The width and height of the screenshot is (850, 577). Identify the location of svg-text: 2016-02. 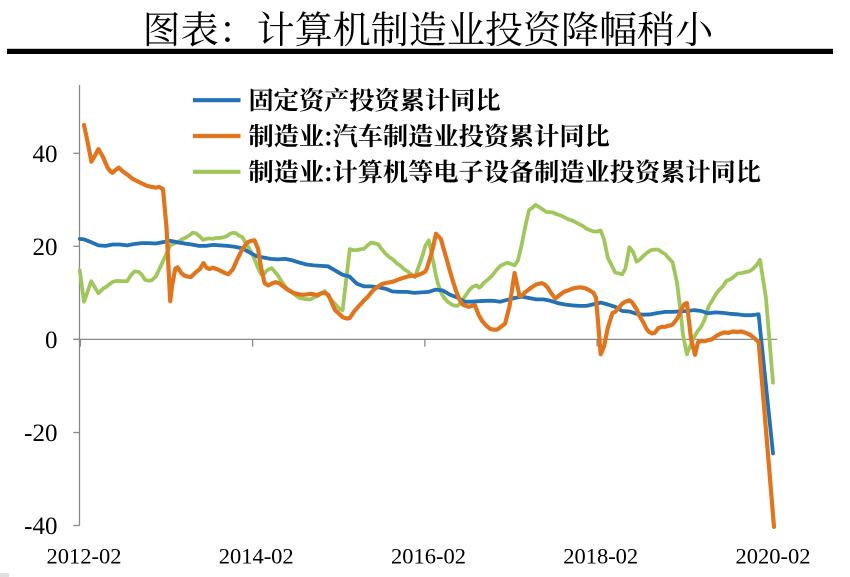
(428, 556).